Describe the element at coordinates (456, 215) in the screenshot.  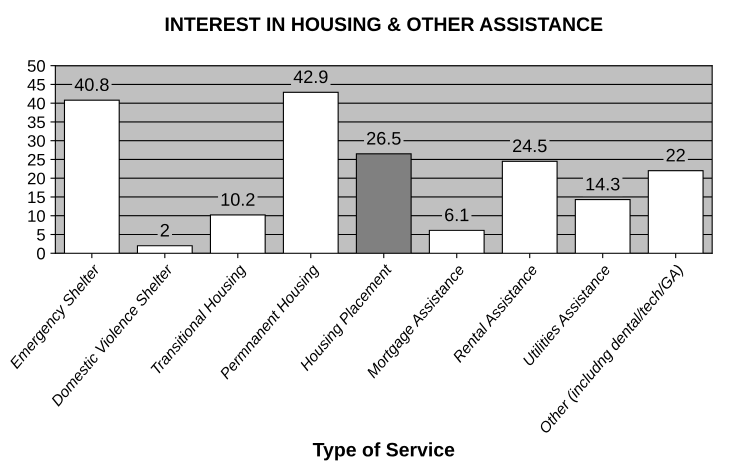
I see `data-label: 6.1` at that location.